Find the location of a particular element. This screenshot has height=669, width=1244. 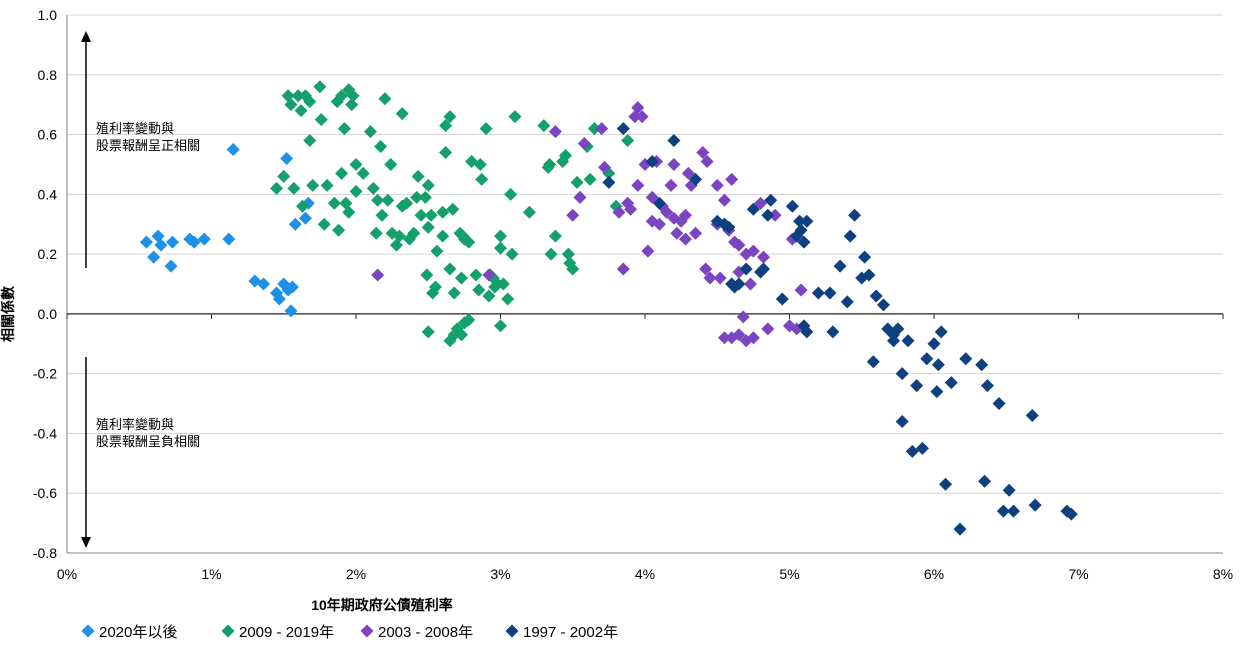

y-tick-label: -0.8 is located at coordinates (45, 553).